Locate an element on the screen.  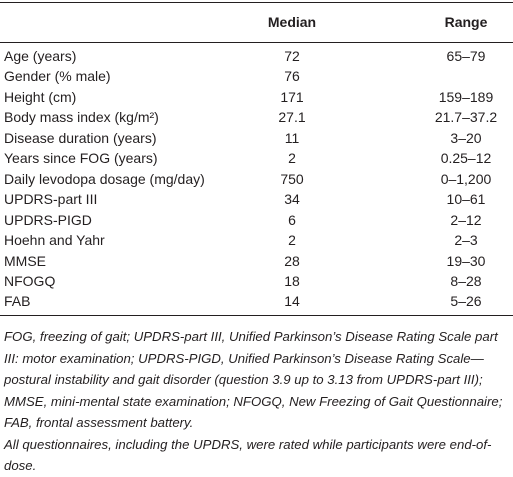
top-rule is located at coordinates (256, 2).